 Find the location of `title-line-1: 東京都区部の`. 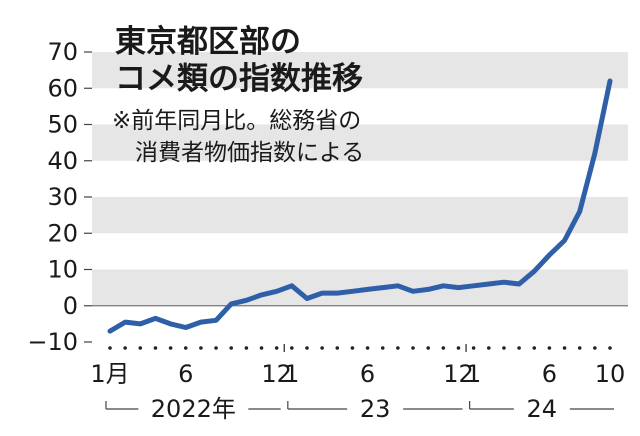

title-line-1: 東京都区部の is located at coordinates (208, 42).